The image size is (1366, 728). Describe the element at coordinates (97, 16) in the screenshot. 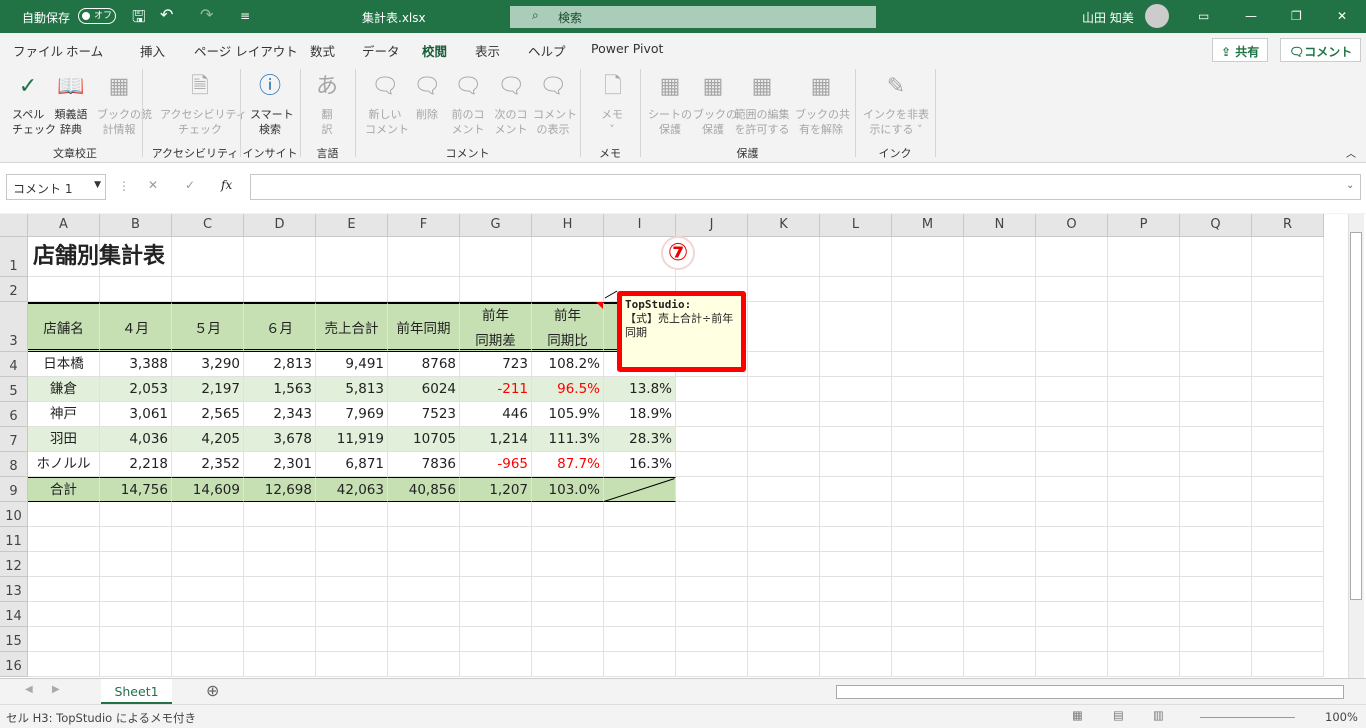

I see `autosave-toggle: オフ` at that location.